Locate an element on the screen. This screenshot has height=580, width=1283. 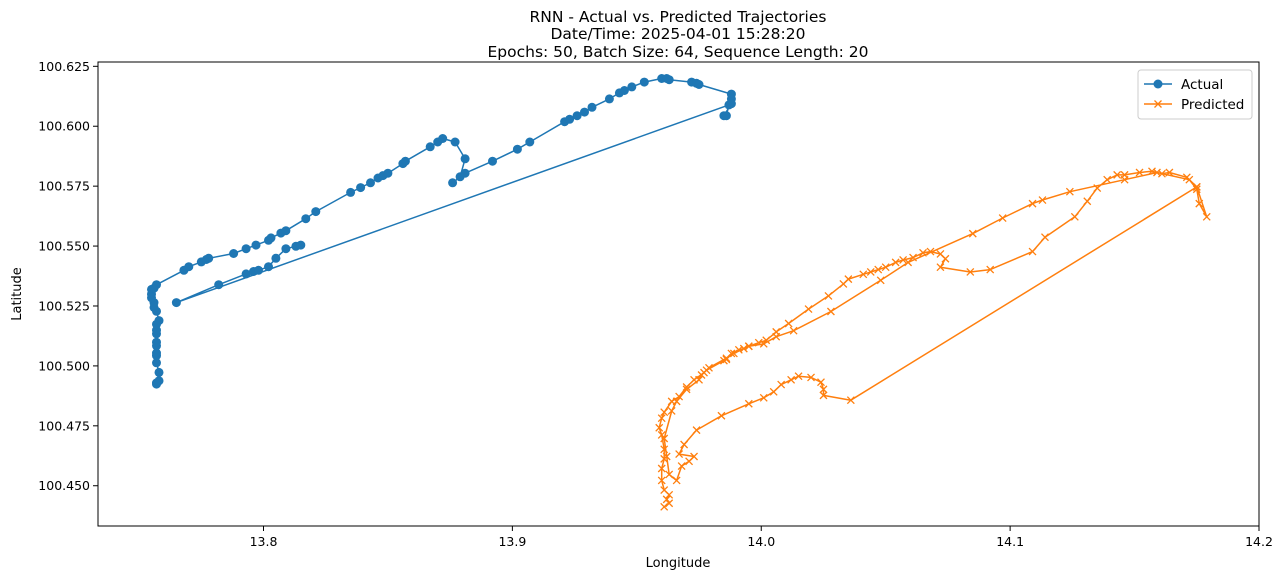
y-tick-label-2: 100.500 is located at coordinates (64, 365).